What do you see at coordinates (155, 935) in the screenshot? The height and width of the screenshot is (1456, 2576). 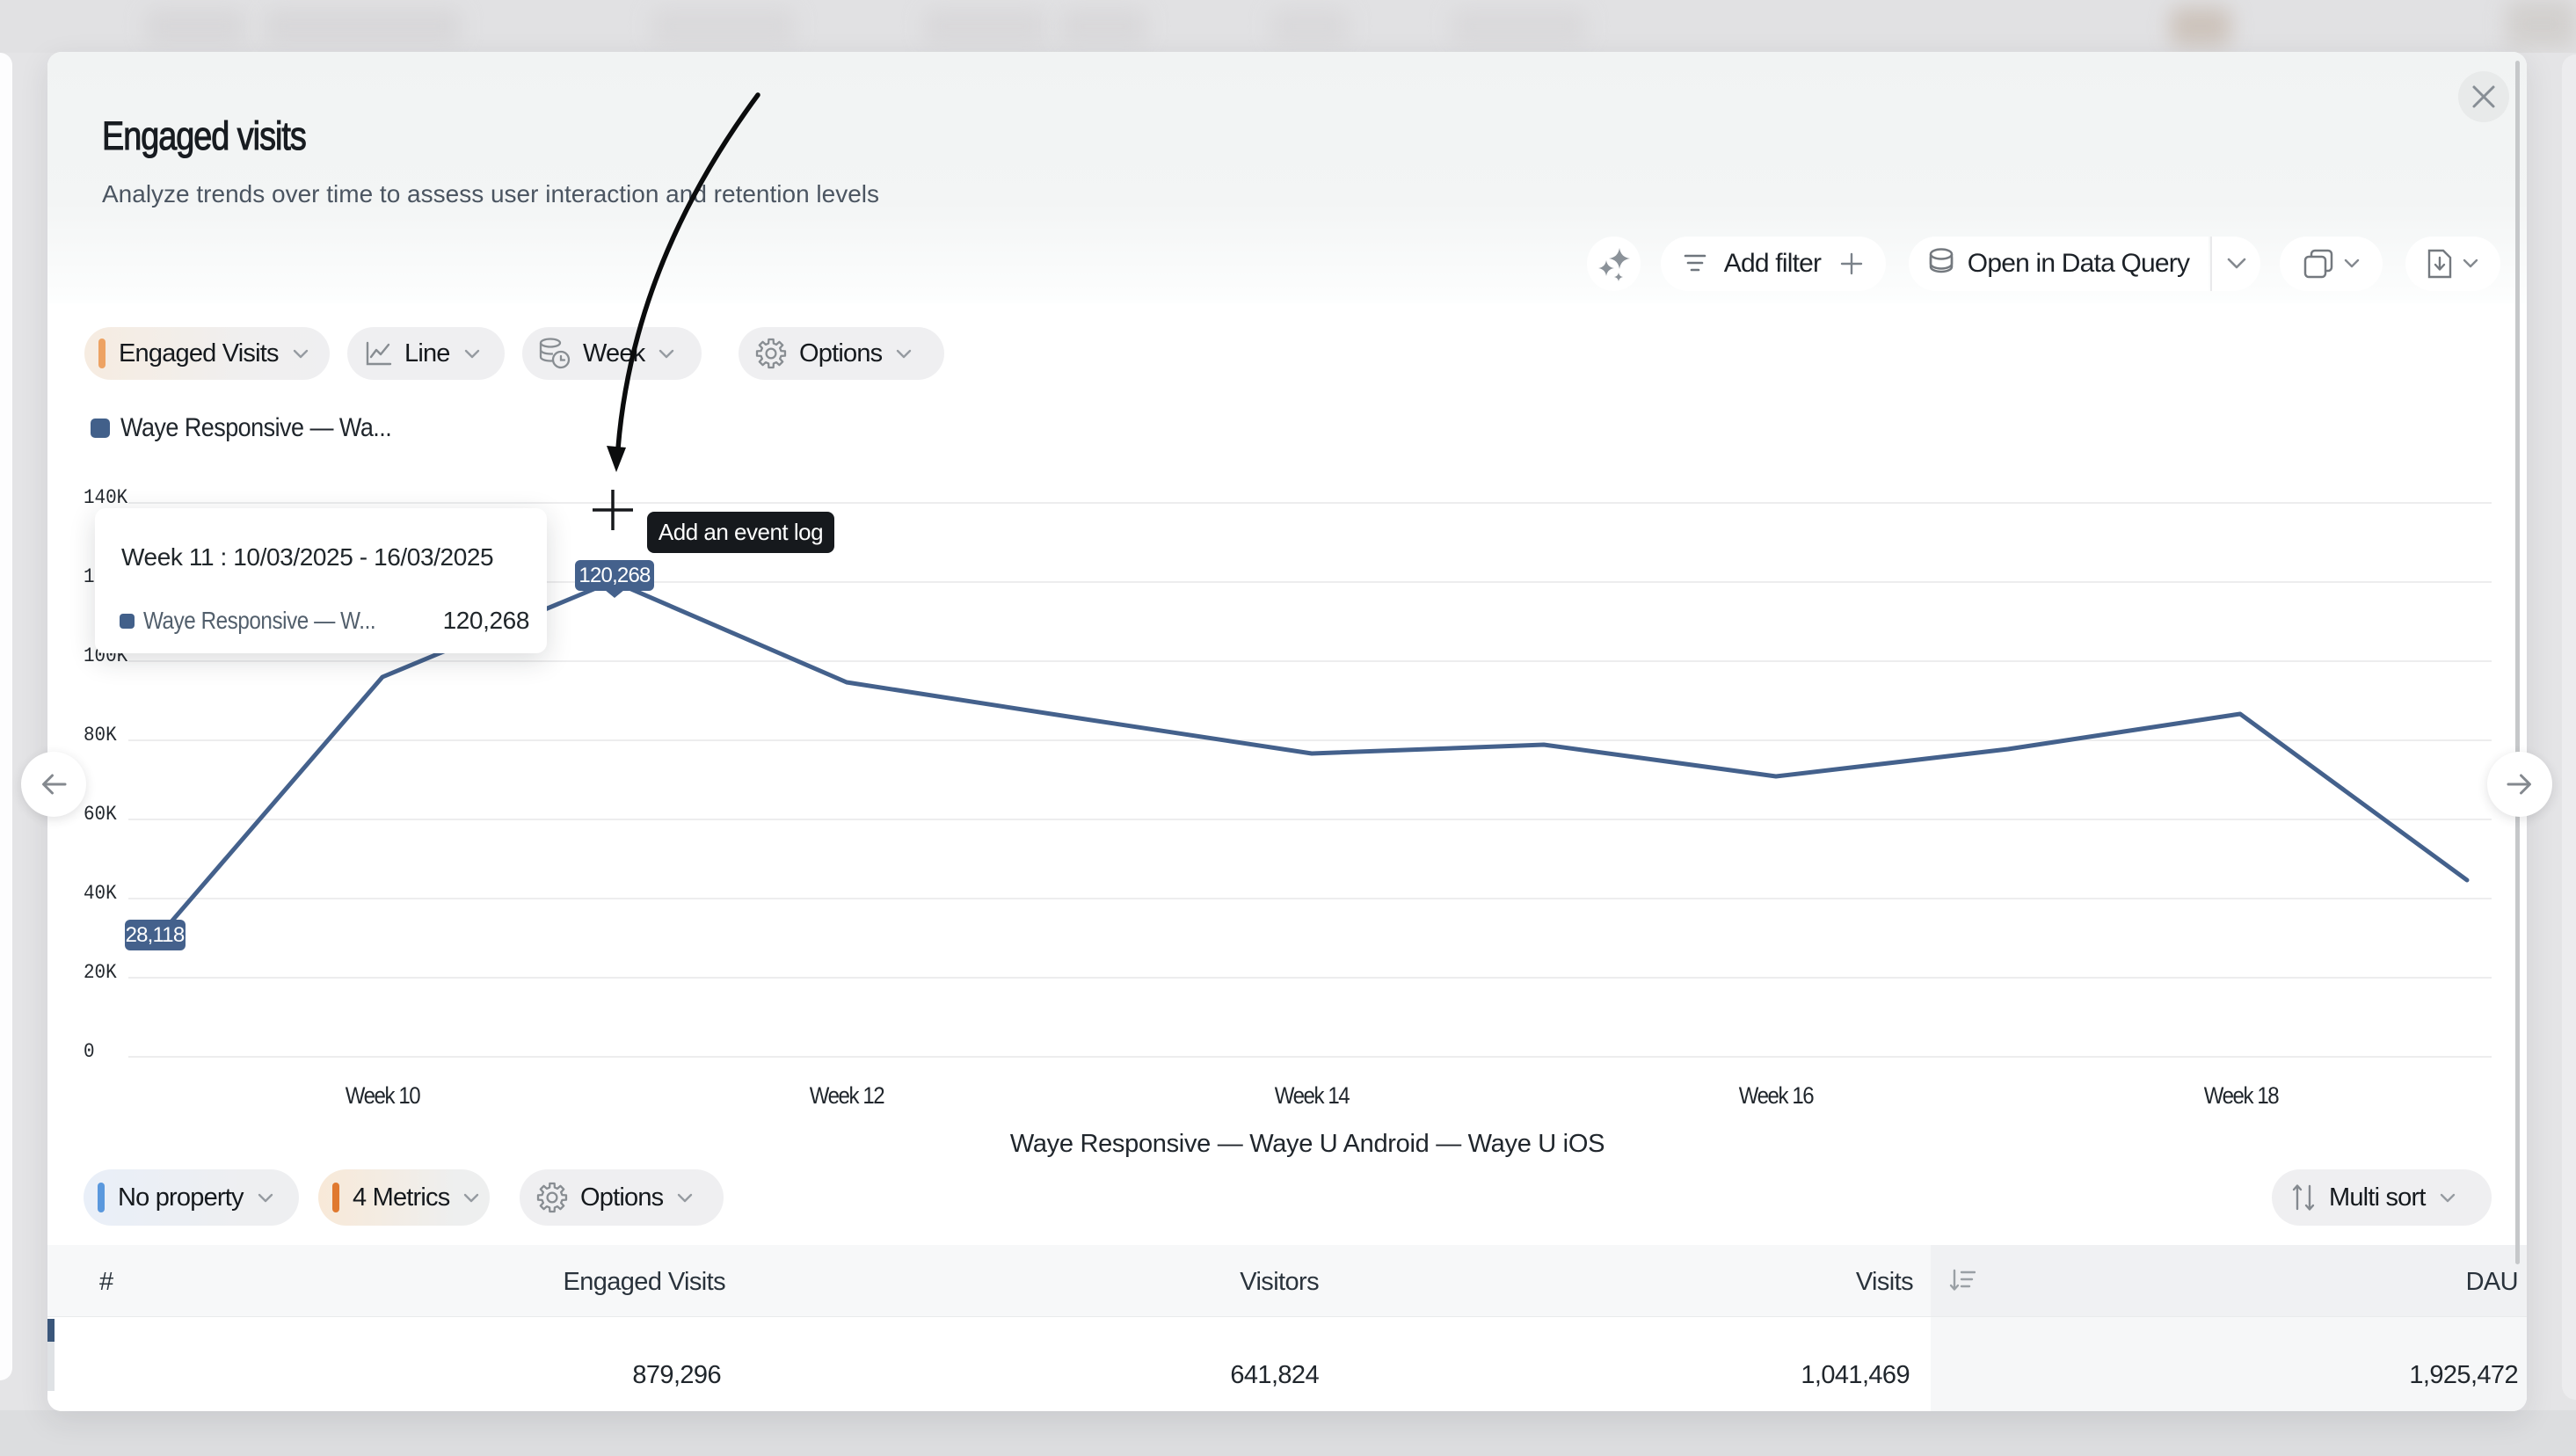 I see `svg-text: 28,118` at bounding box center [155, 935].